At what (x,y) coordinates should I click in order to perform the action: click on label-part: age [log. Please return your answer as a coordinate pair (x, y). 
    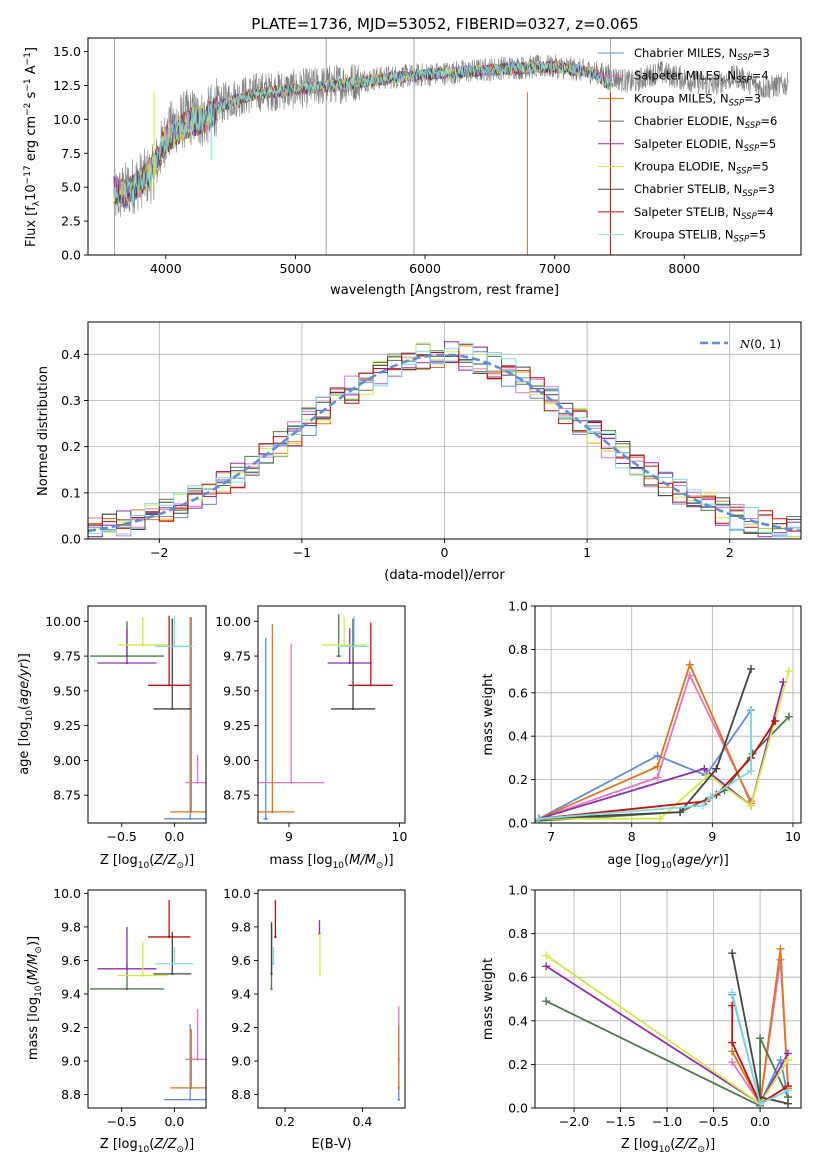
    Looking at the image, I should click on (24, 748).